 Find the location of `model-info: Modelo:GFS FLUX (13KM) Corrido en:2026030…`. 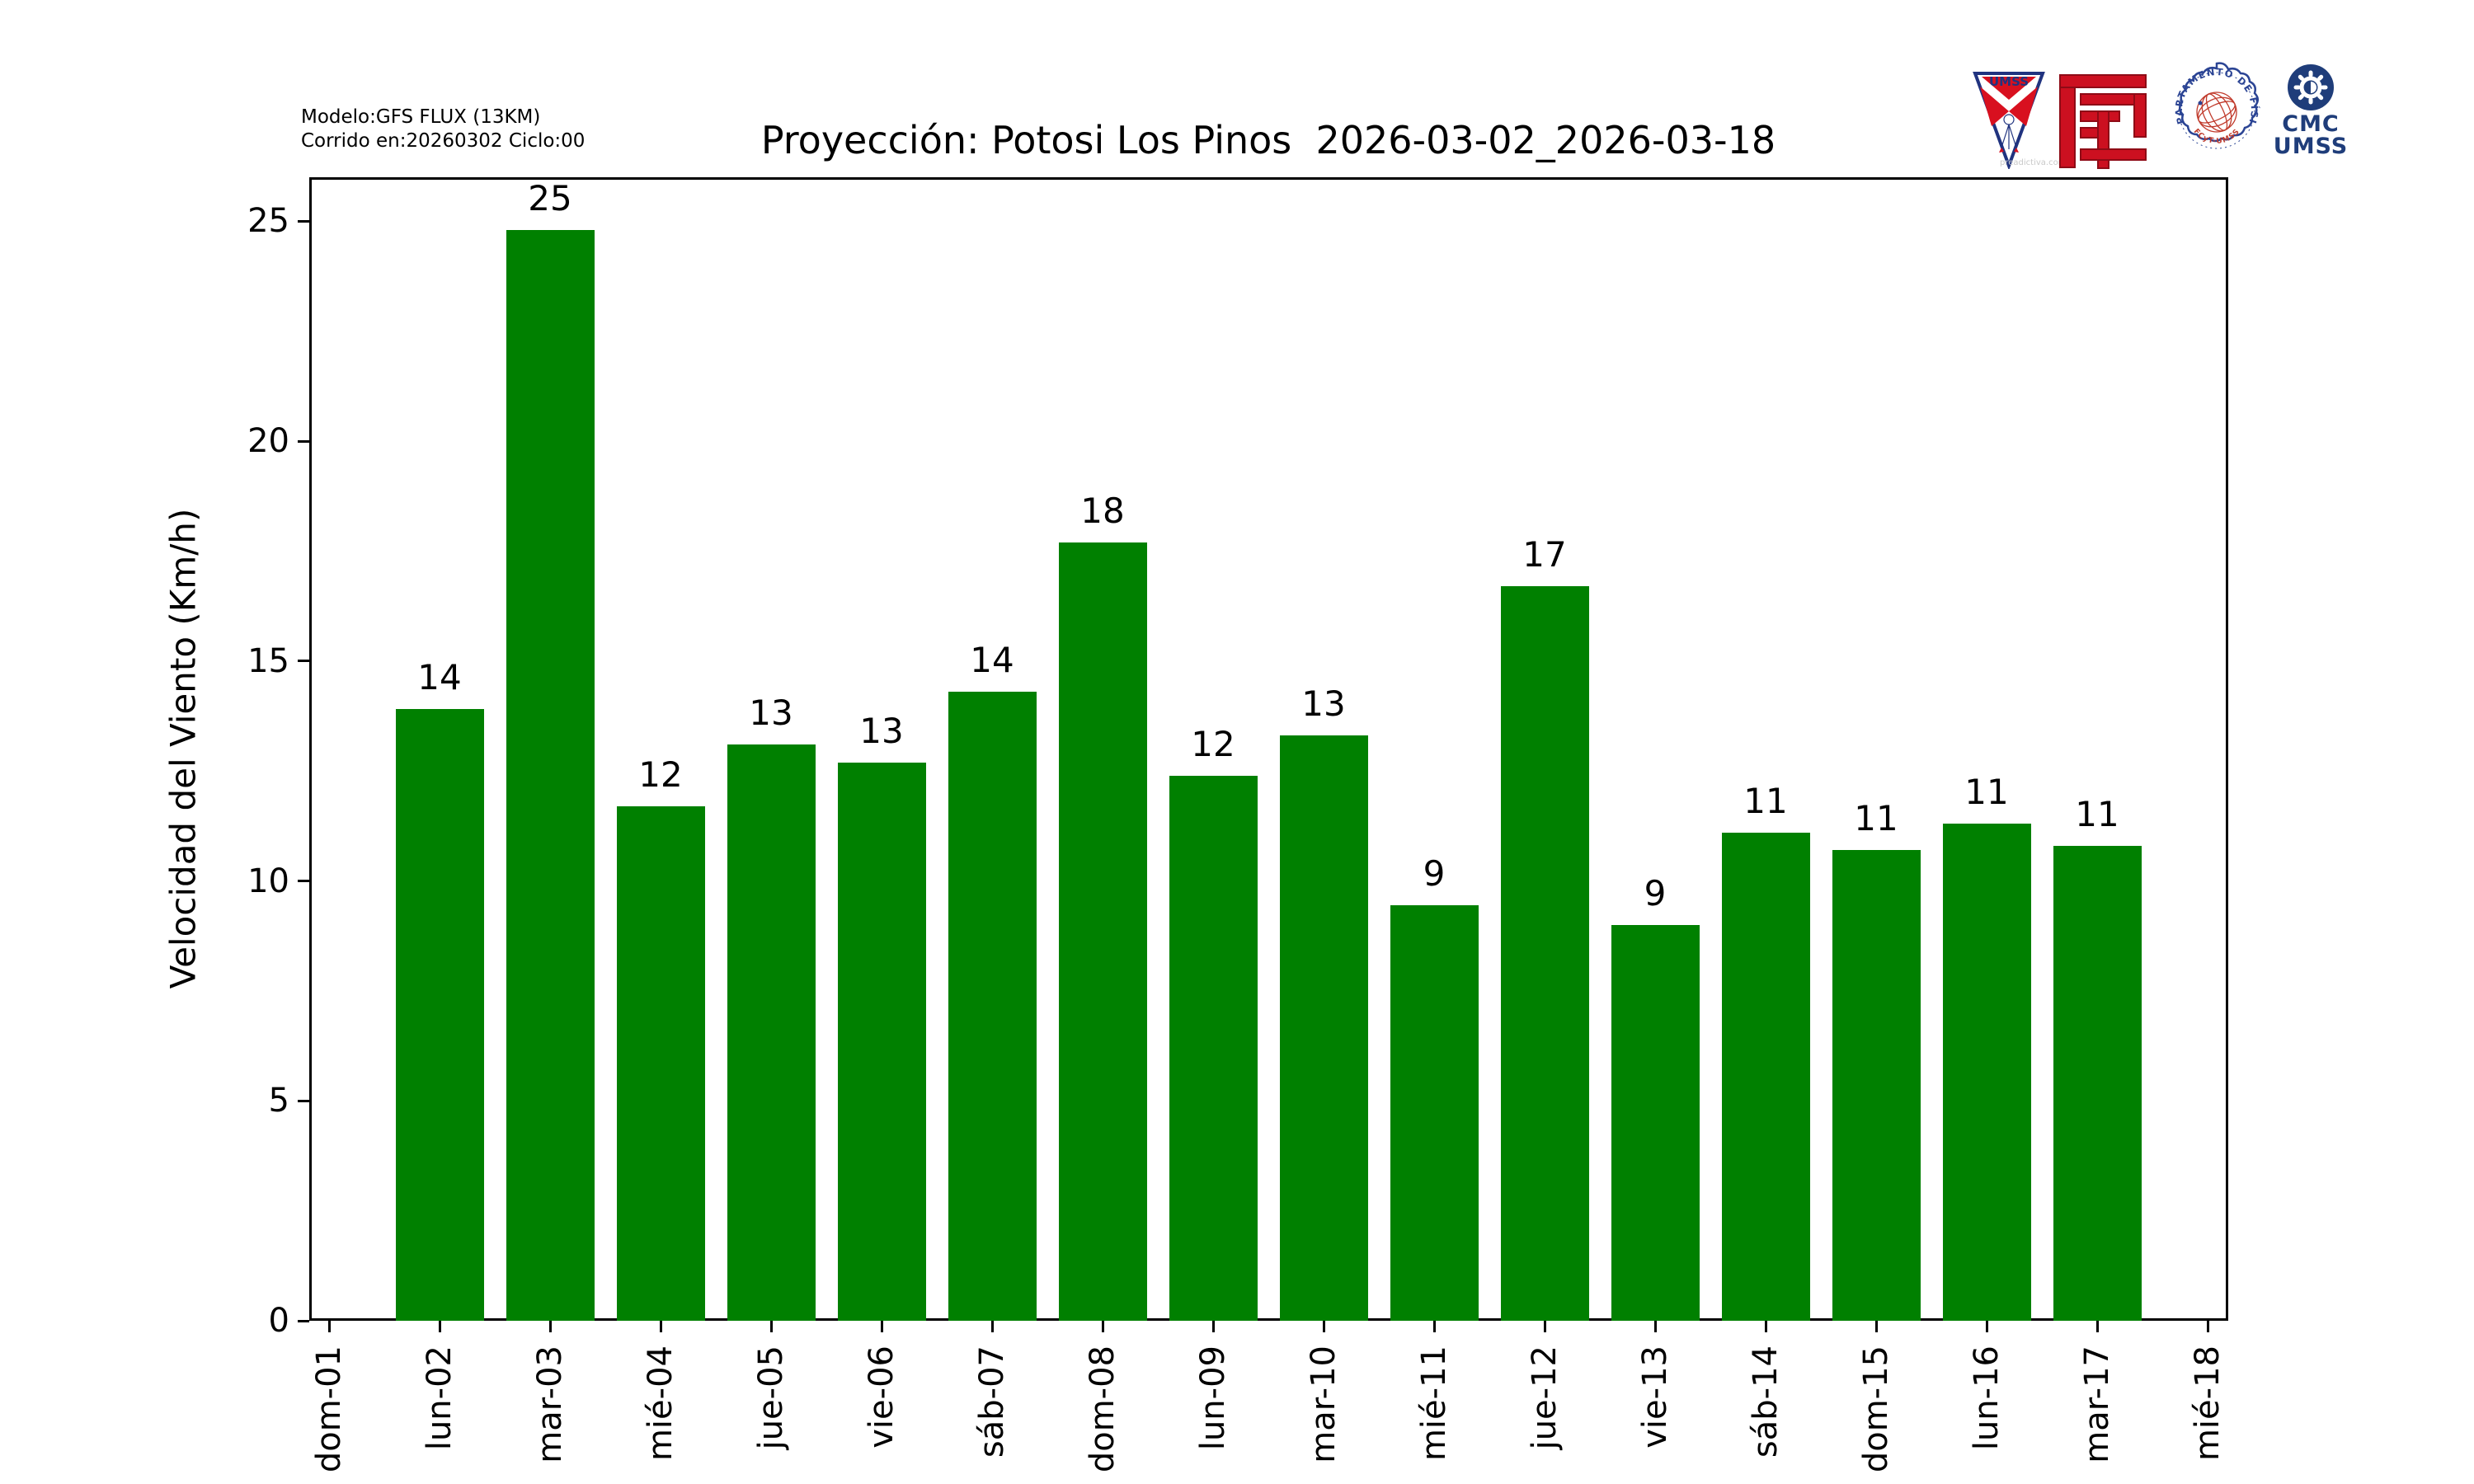

model-info: Modelo:GFS FLUX (13KM) Corrido en:2026030… is located at coordinates (443, 129).